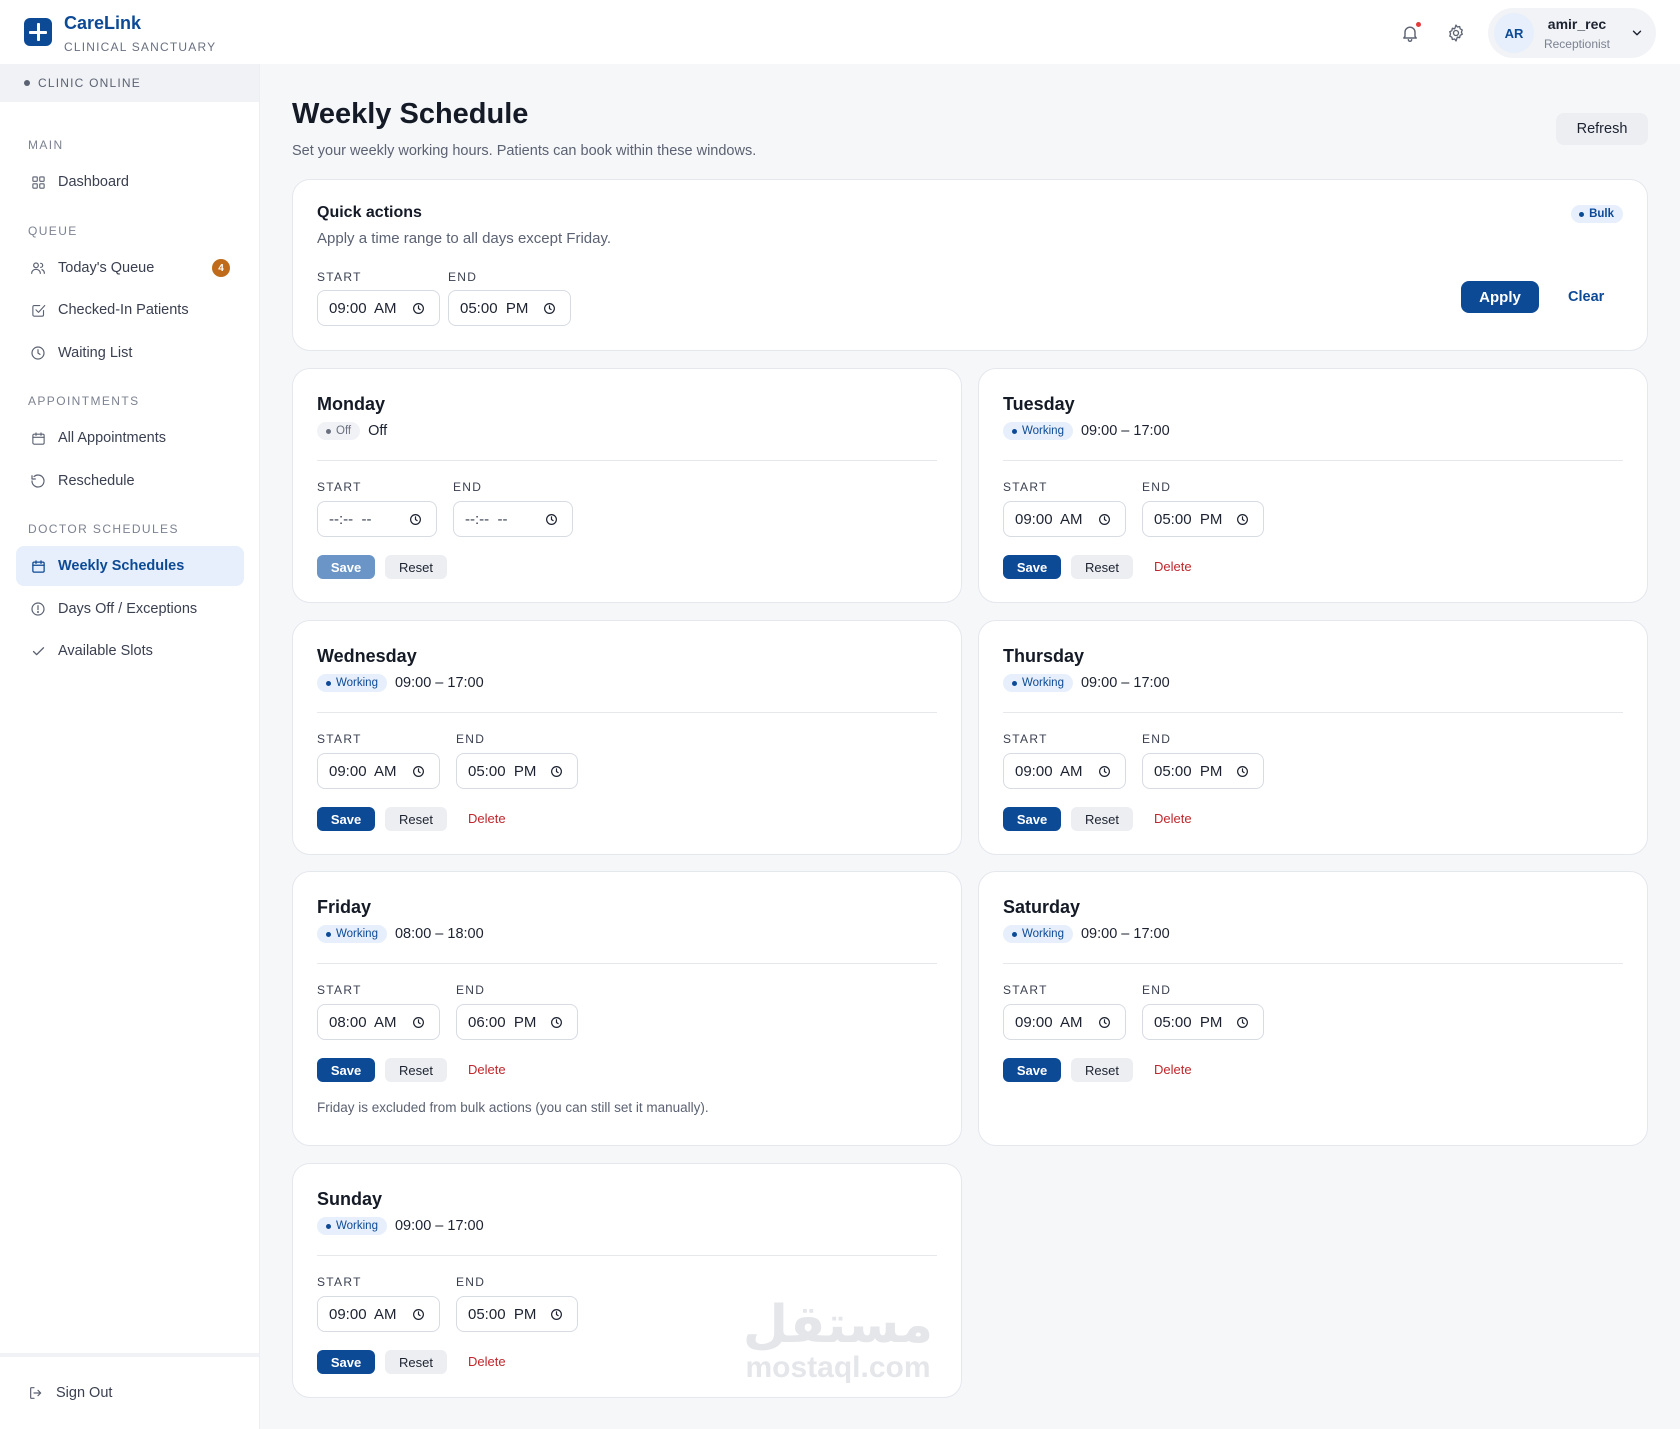 This screenshot has height=1429, width=1680. What do you see at coordinates (130, 268) in the screenshot?
I see `sidebar-item-todays-queue: Today's Queue 4` at bounding box center [130, 268].